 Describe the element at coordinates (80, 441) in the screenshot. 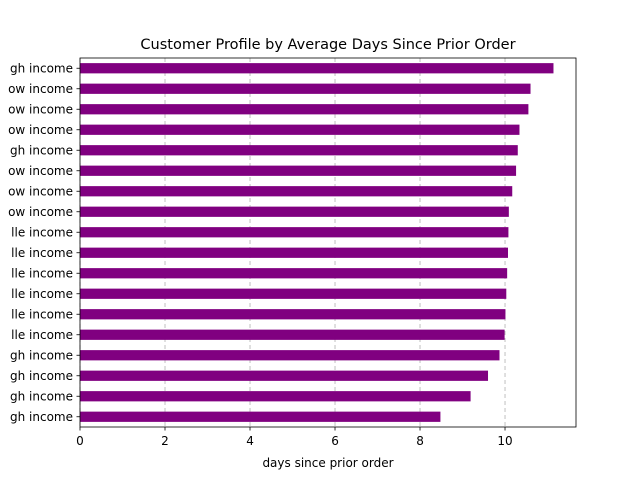

I see `x-tick-label: 0` at that location.